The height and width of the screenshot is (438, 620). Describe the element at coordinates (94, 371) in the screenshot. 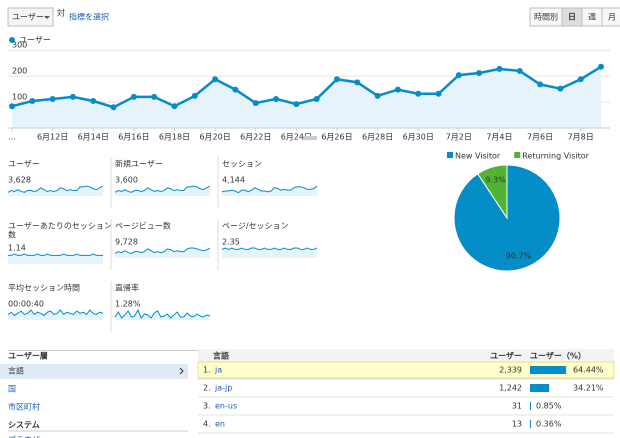

I see `nav-selected-bg` at that location.